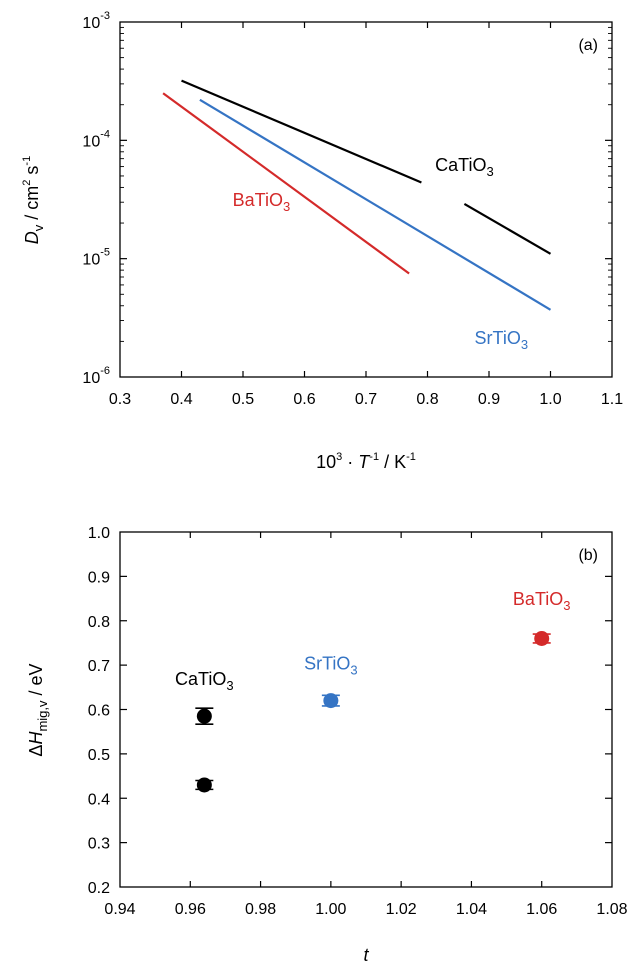 Image resolution: width=634 pixels, height=967 pixels. Describe the element at coordinates (489, 399) in the screenshot. I see `x-tick-label: 0.9` at that location.